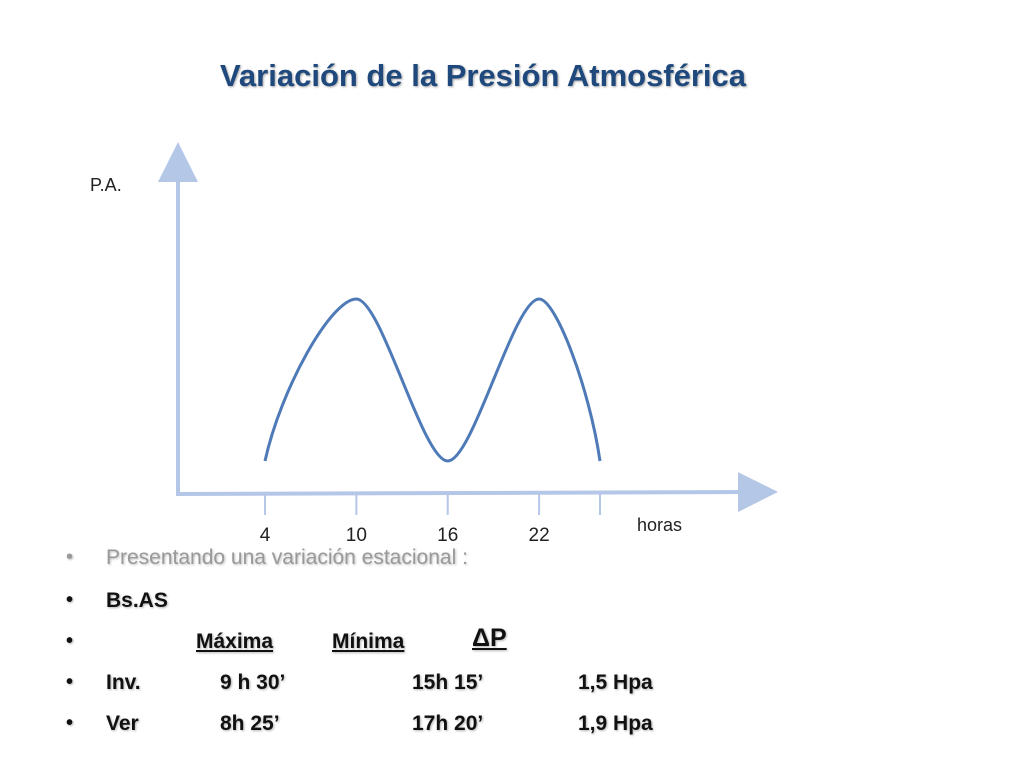 This screenshot has height=768, width=1024. I want to click on min-time: 15h 15’, so click(448, 682).